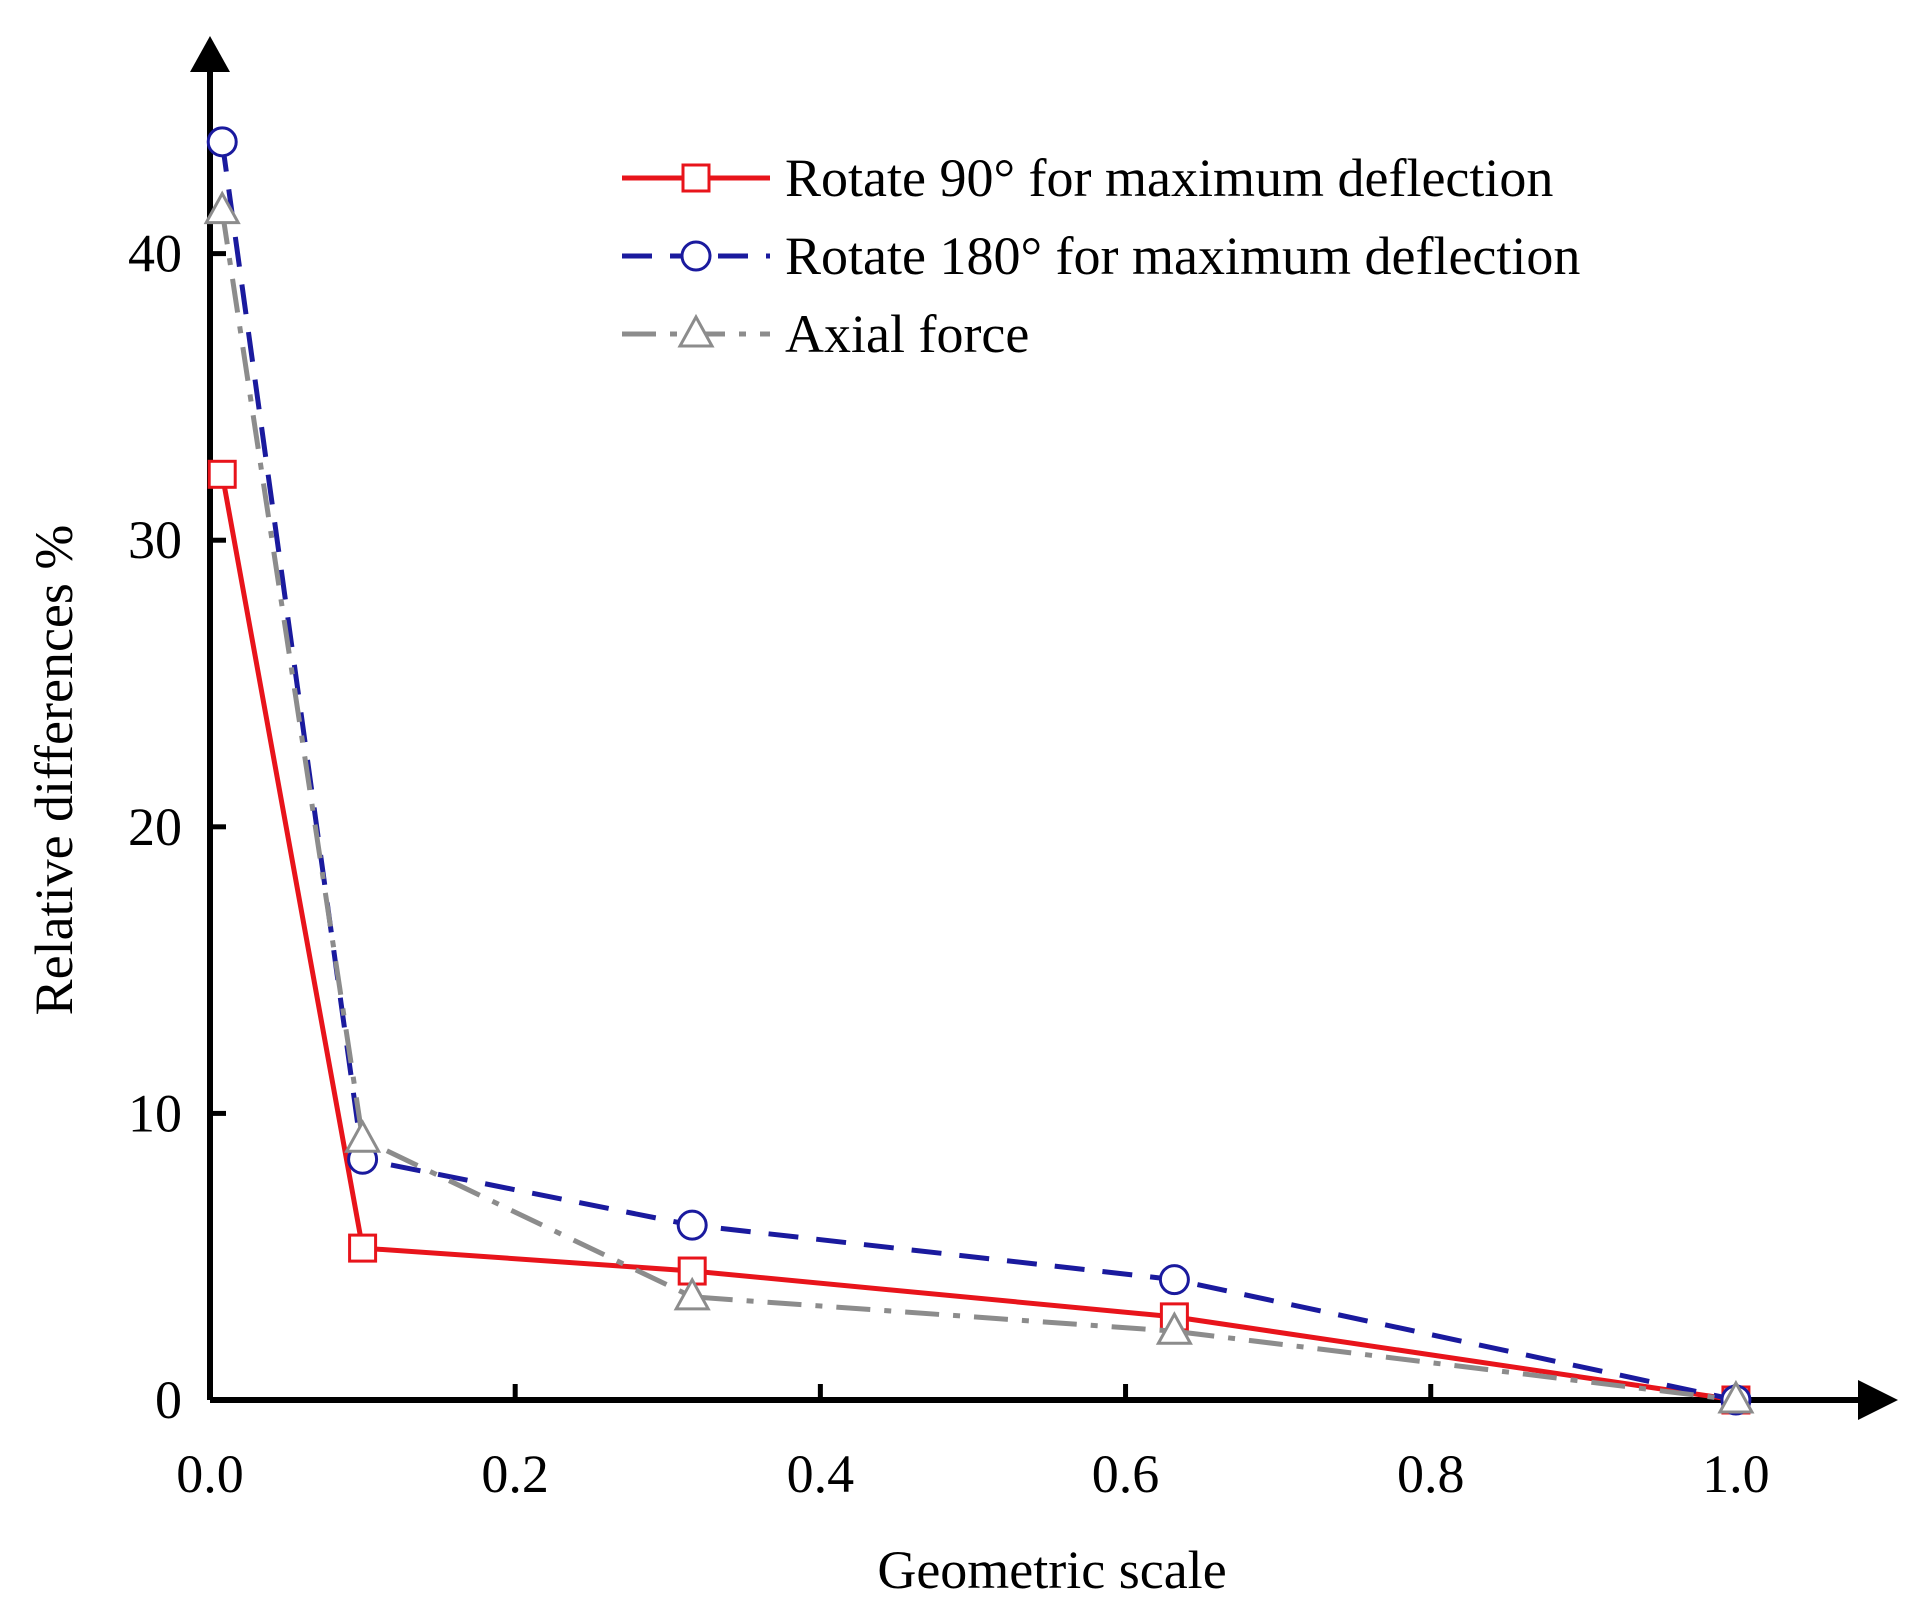 This screenshot has width=1910, height=1611. Describe the element at coordinates (1182, 256) in the screenshot. I see `legend-label: Rotate 180° for maximum deflection` at that location.